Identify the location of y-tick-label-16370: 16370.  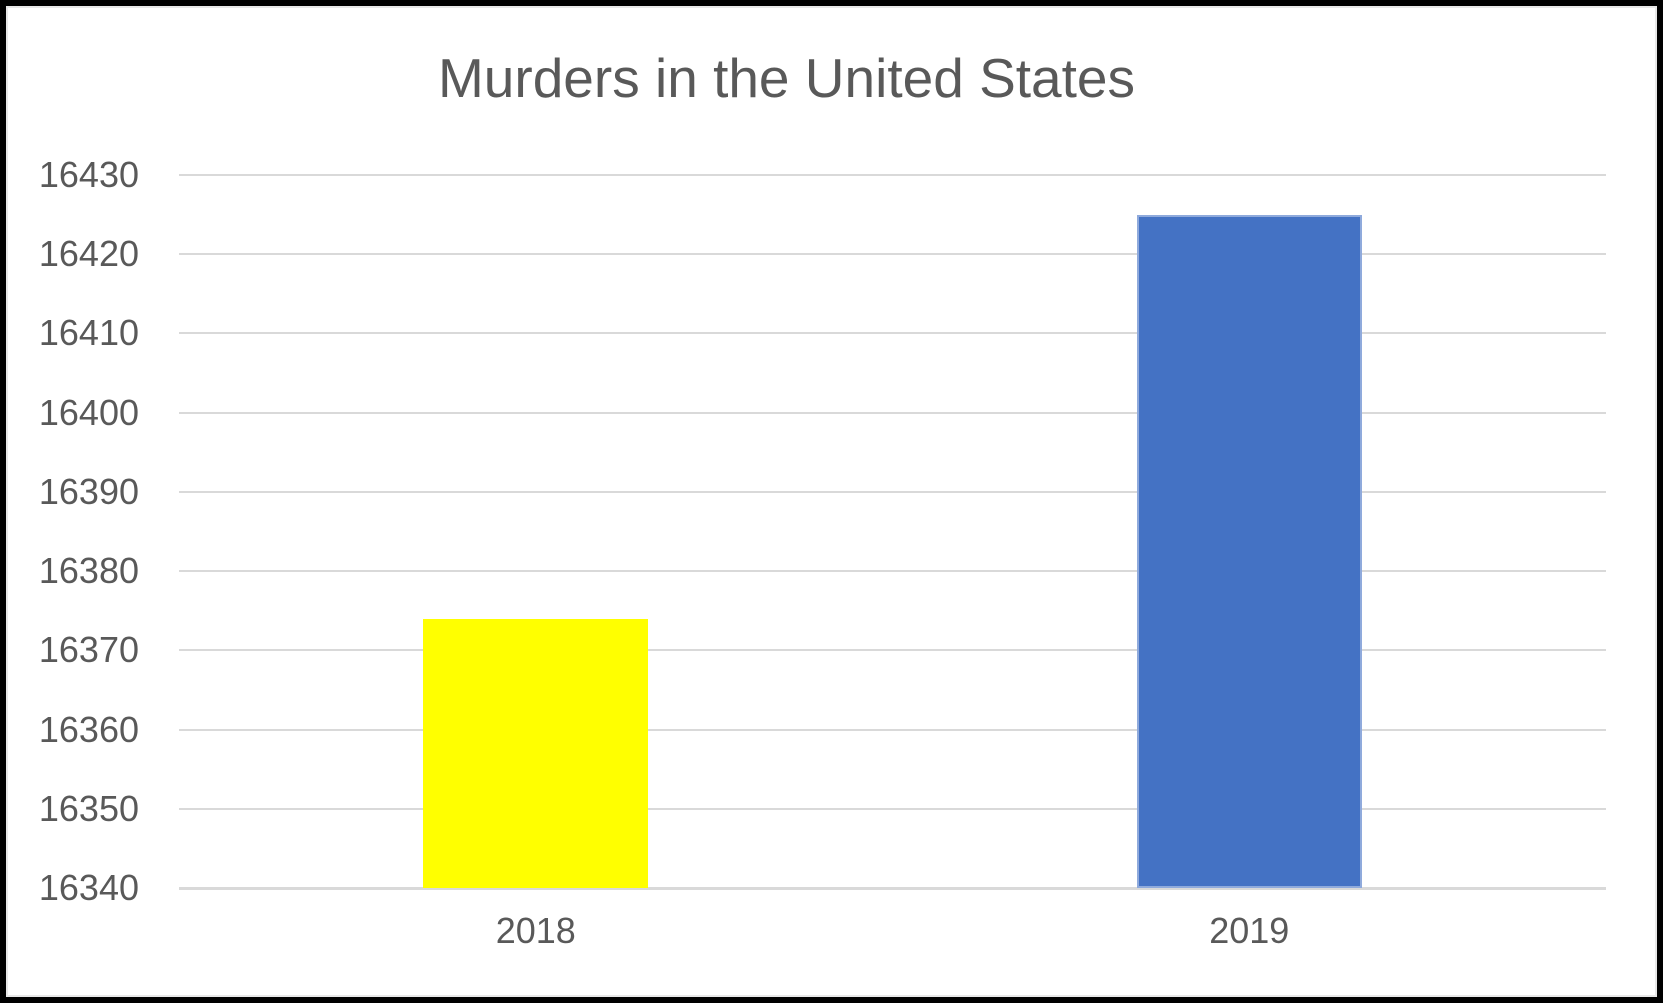
(88, 650).